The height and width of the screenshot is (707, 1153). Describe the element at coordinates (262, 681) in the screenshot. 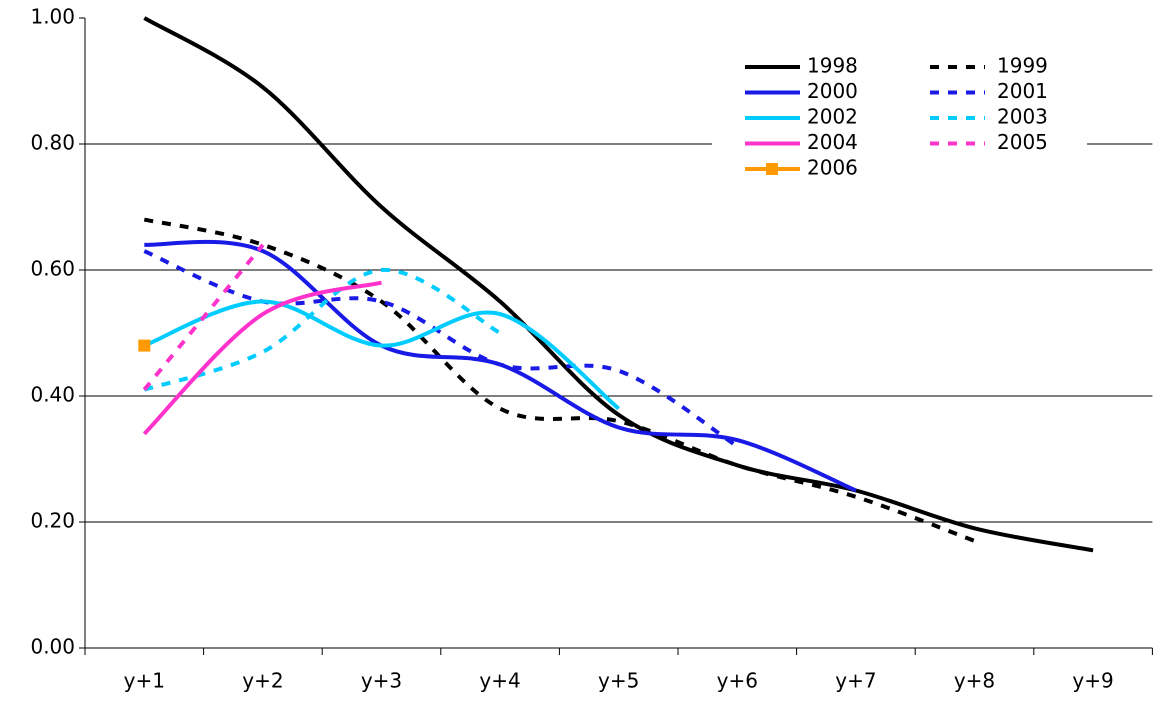

I see `x-tick-label: y+2` at that location.